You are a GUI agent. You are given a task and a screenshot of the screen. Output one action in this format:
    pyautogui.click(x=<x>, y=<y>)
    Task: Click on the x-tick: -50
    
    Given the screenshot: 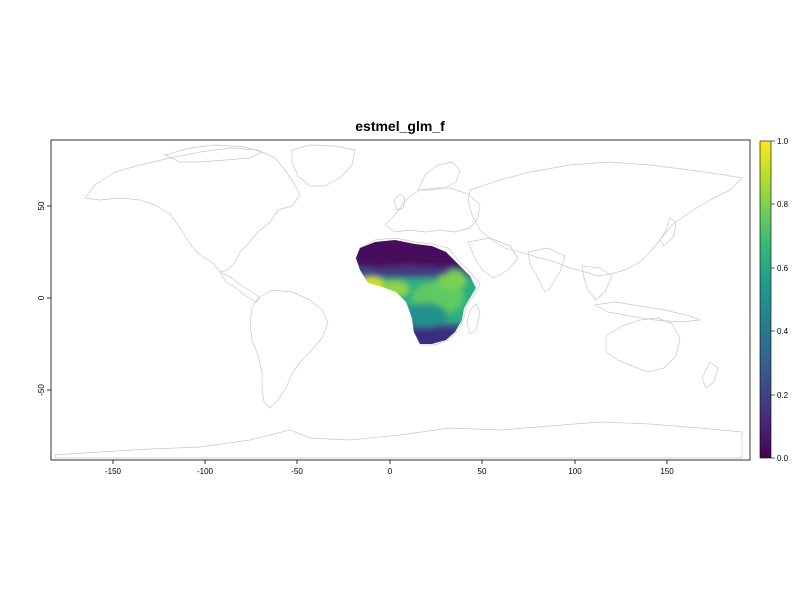 What is the action you would take?
    pyautogui.click(x=297, y=468)
    